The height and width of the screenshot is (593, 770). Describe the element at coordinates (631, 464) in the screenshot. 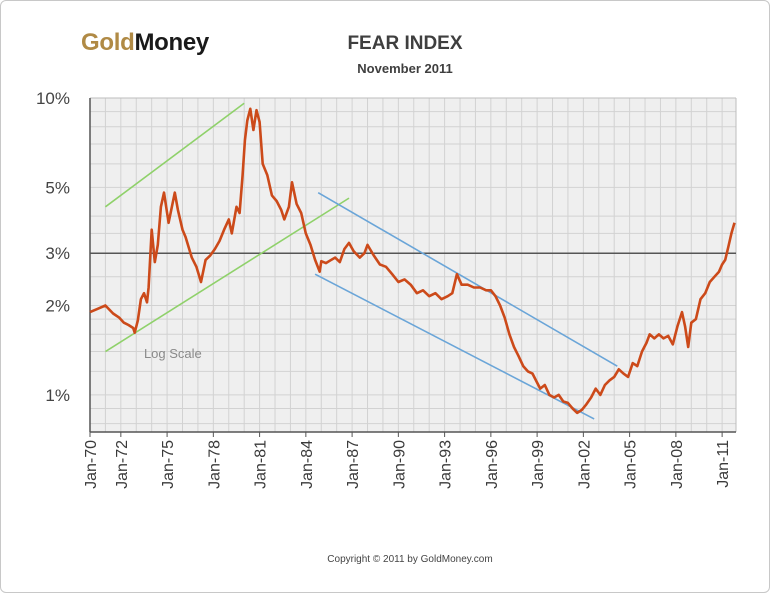

I see `x-tick-label: Jan-05` at that location.